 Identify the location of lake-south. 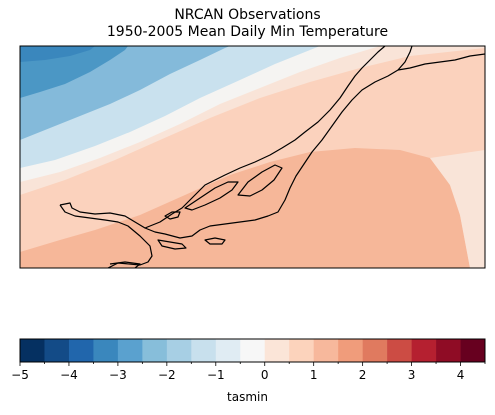
(125, 264).